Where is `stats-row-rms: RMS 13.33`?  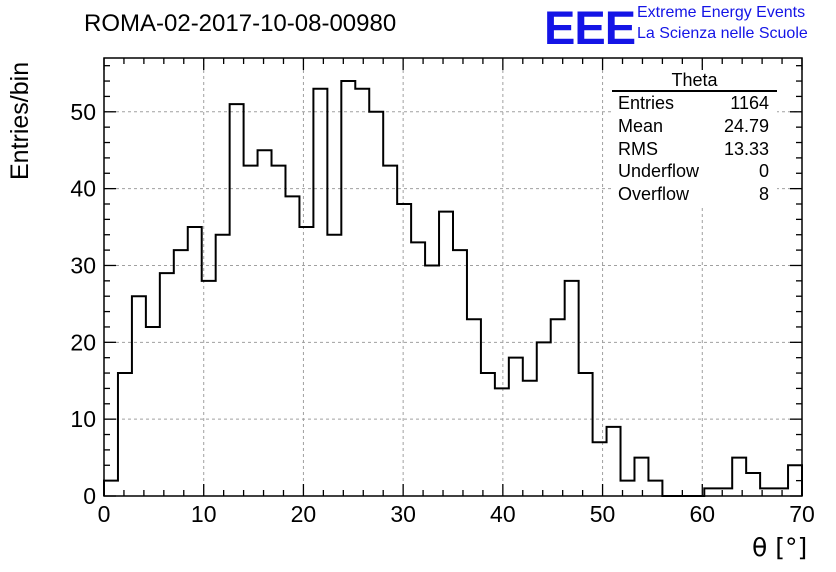
stats-row-rms: RMS 13.33 is located at coordinates (694, 149).